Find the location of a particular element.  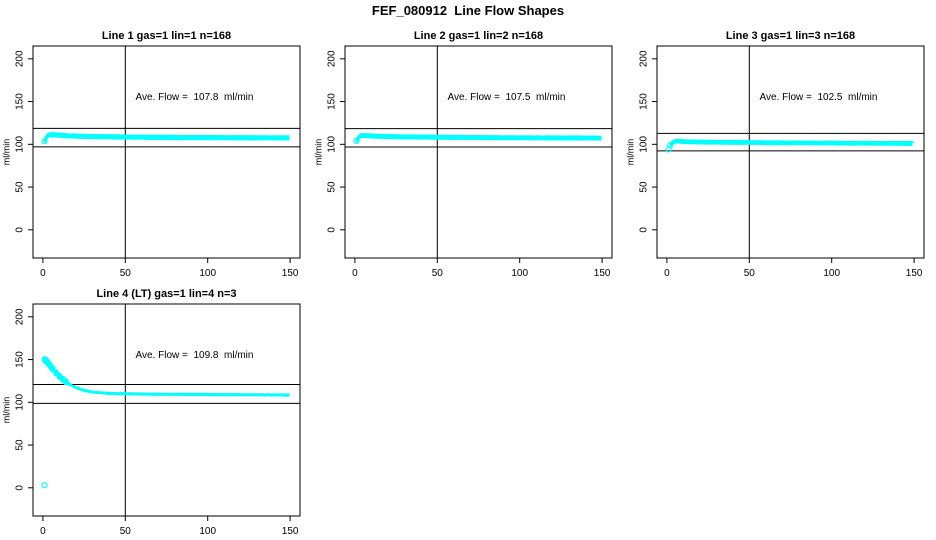

y-tick-label: 200 is located at coordinates (332, 58).